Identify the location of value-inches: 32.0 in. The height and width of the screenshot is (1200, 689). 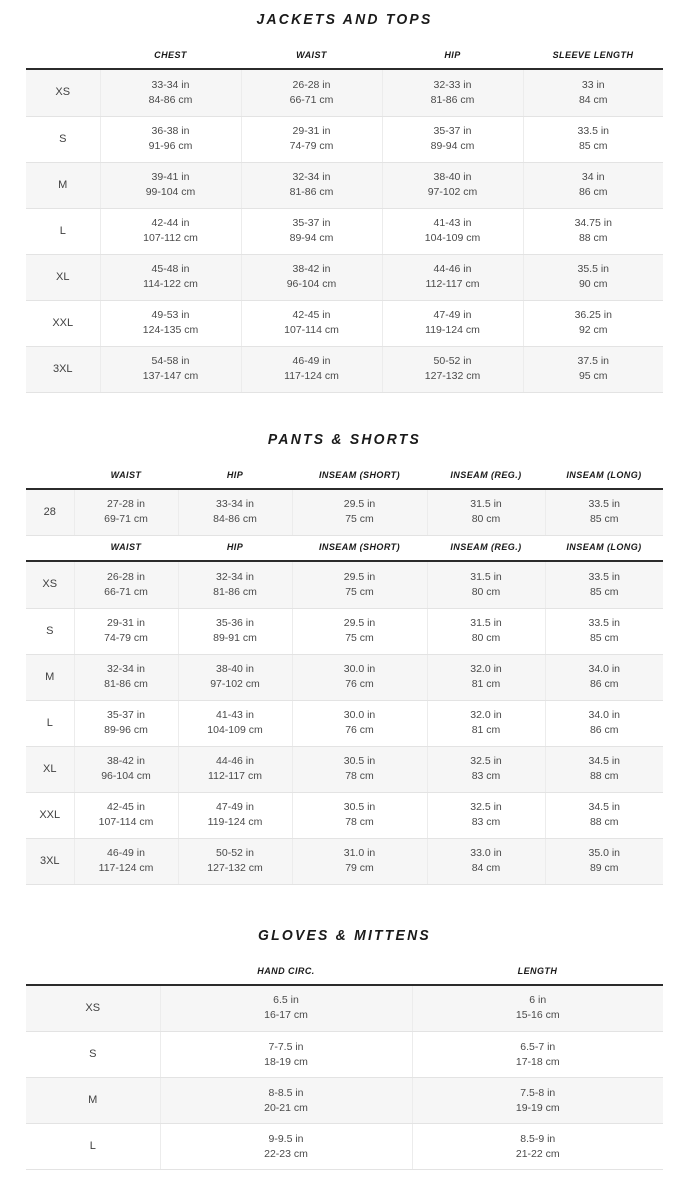
(486, 715).